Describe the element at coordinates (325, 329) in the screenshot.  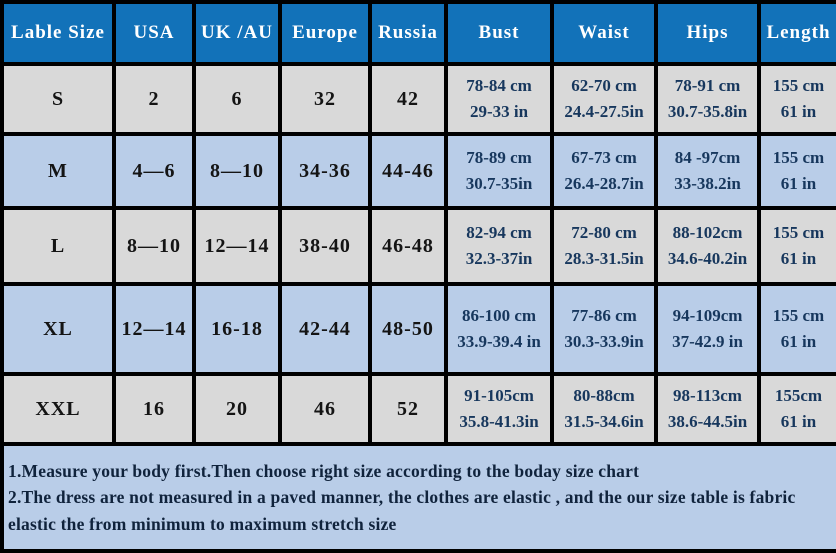
I see `cell-europe: 42-44` at that location.